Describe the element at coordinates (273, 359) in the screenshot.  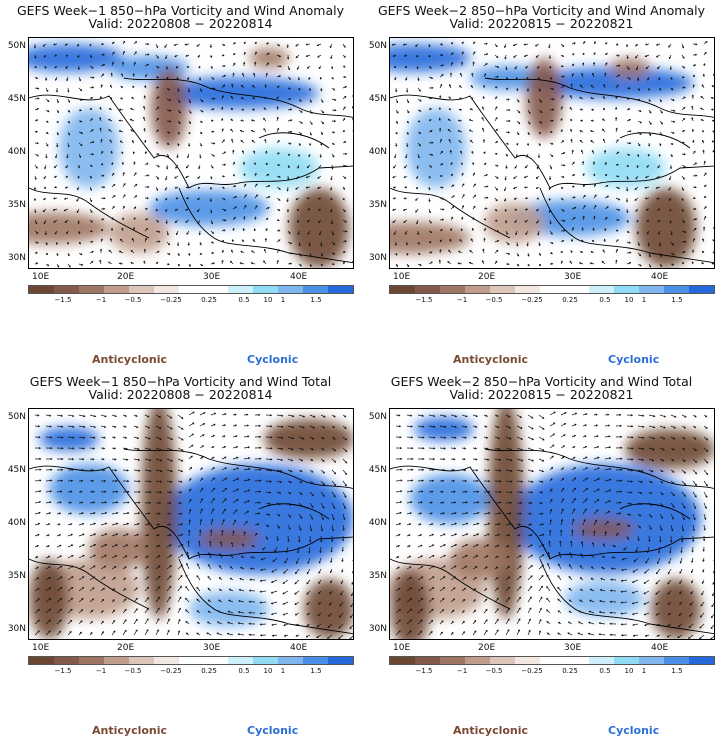
I see `cyclonic-label: Cyclonic` at that location.